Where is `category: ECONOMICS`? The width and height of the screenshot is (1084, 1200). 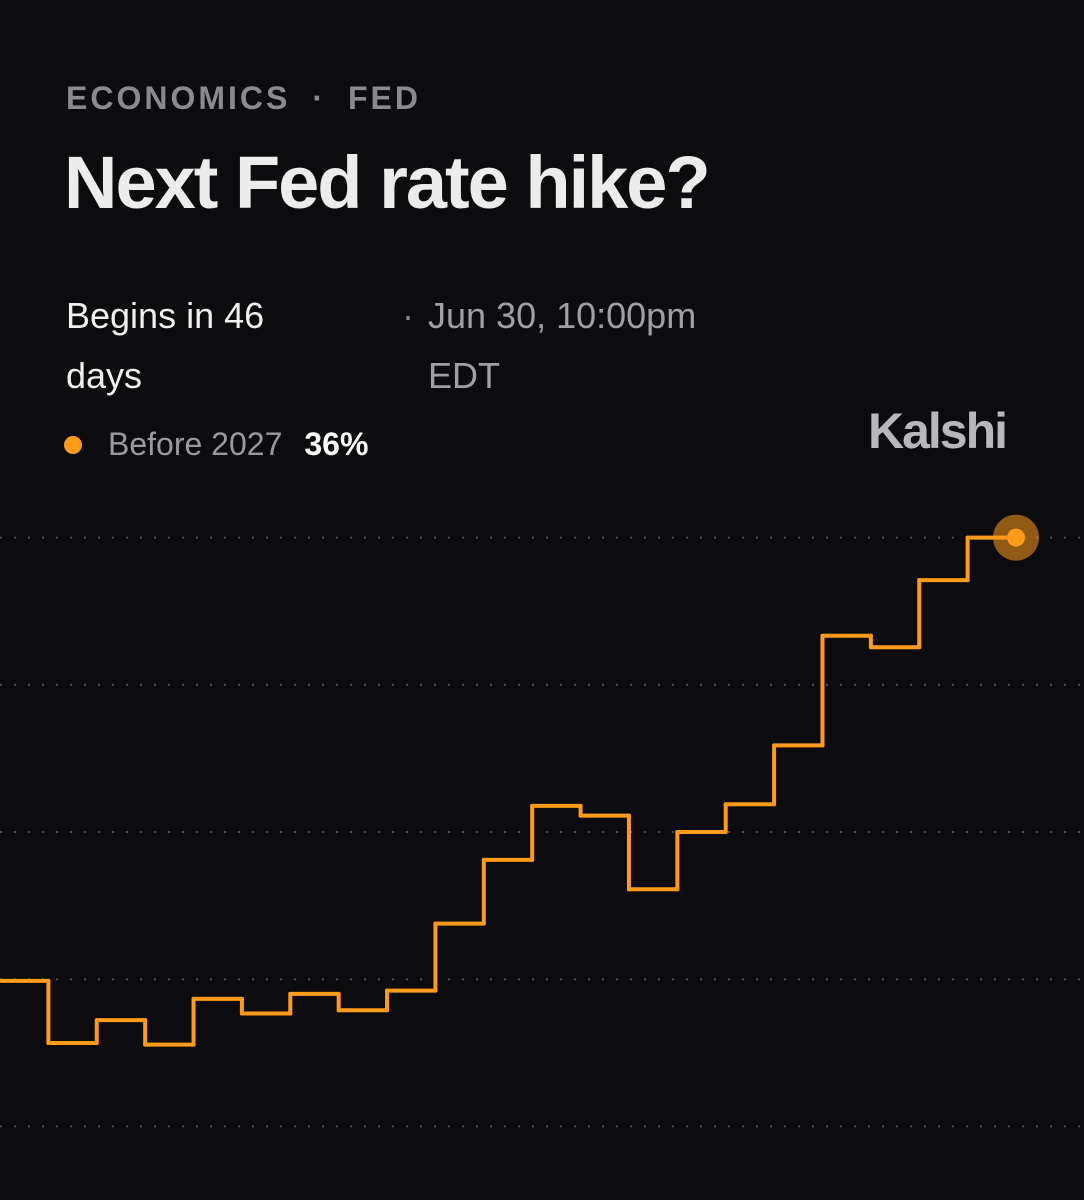
category: ECONOMICS is located at coordinates (178, 98).